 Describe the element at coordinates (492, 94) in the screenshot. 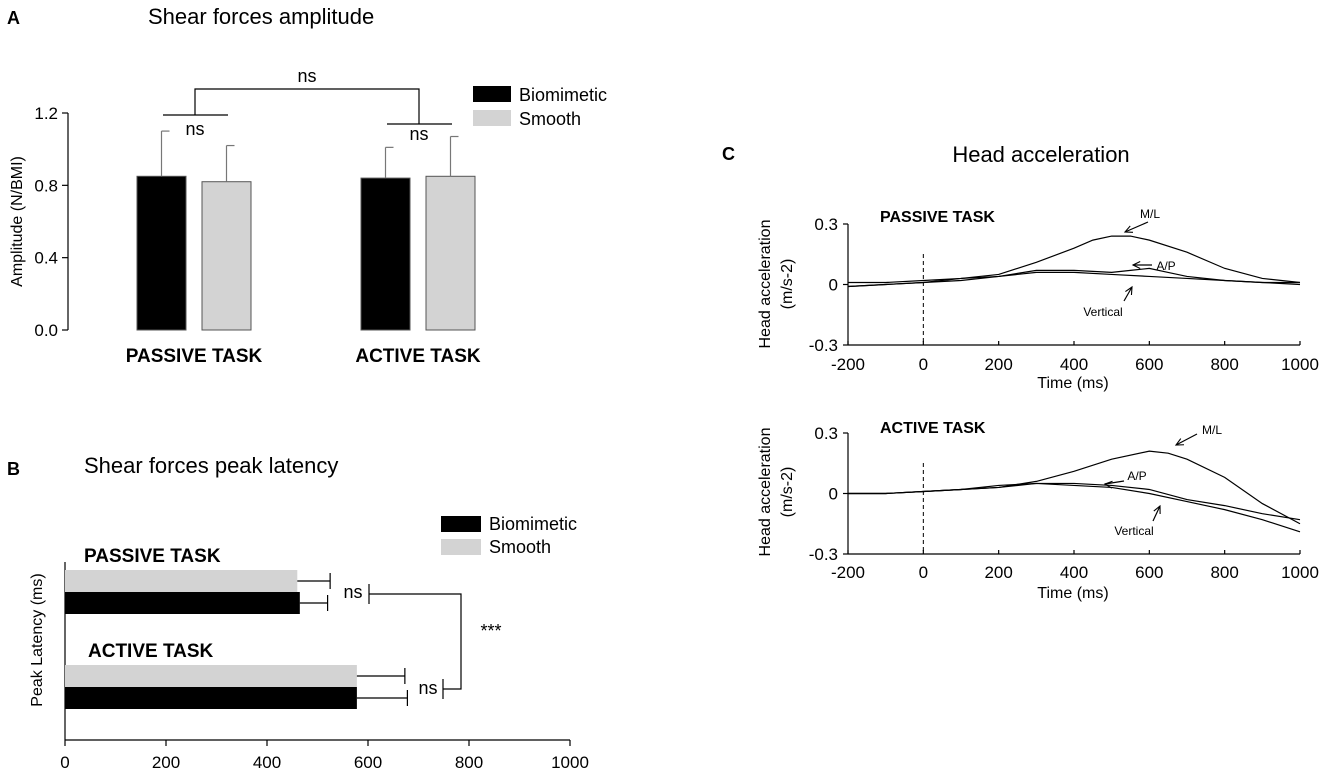

I see `legend-swatch-a-biomimetic` at that location.